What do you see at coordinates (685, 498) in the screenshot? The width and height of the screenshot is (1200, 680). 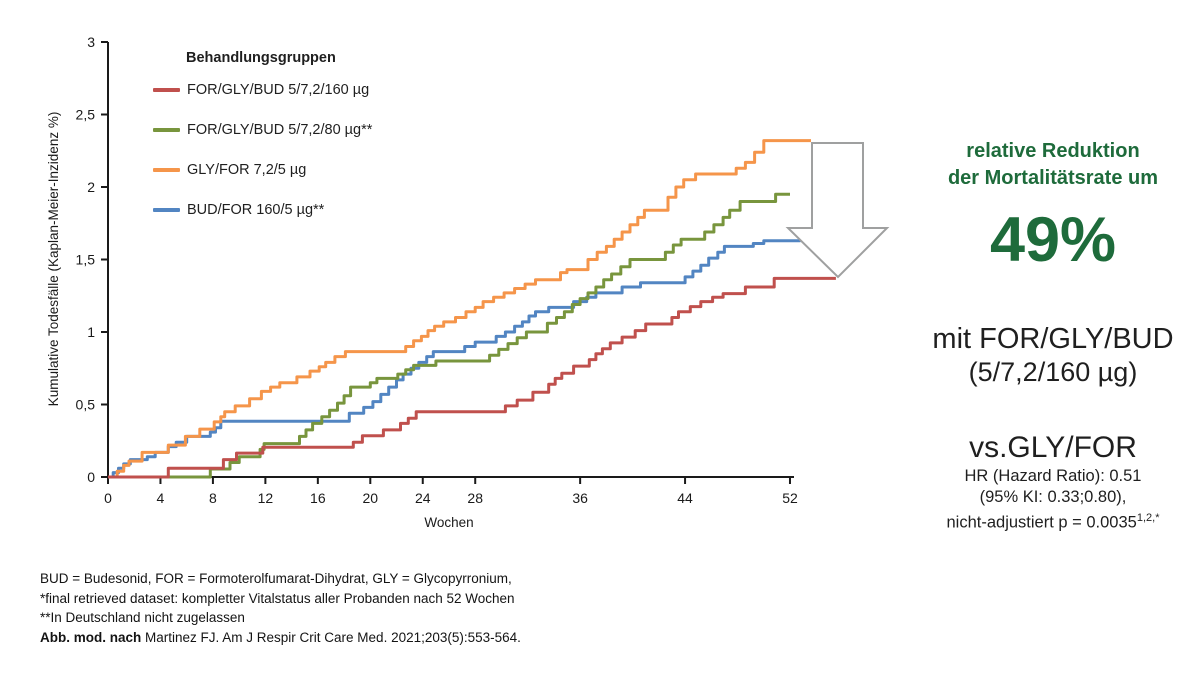 I see `x-tick-label: 44` at bounding box center [685, 498].